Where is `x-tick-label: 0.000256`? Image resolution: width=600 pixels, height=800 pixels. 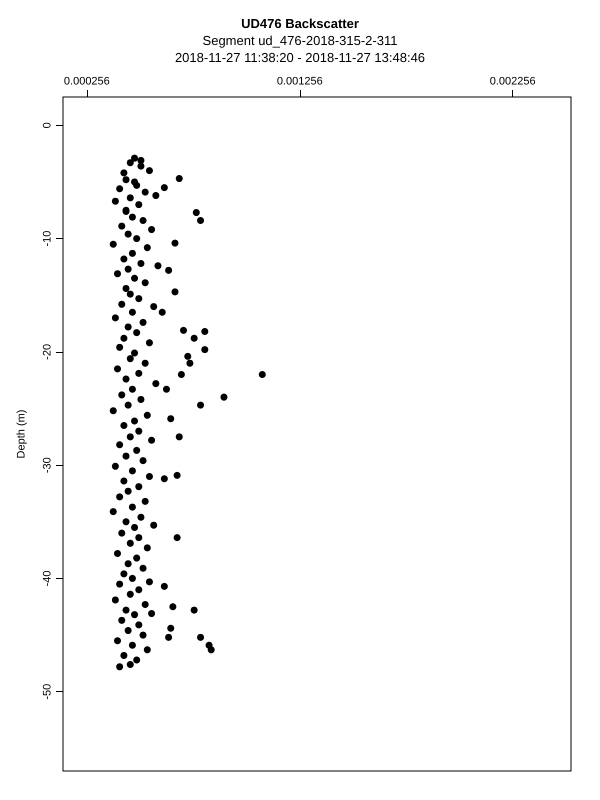 x-tick-label: 0.000256 is located at coordinates (87, 82).